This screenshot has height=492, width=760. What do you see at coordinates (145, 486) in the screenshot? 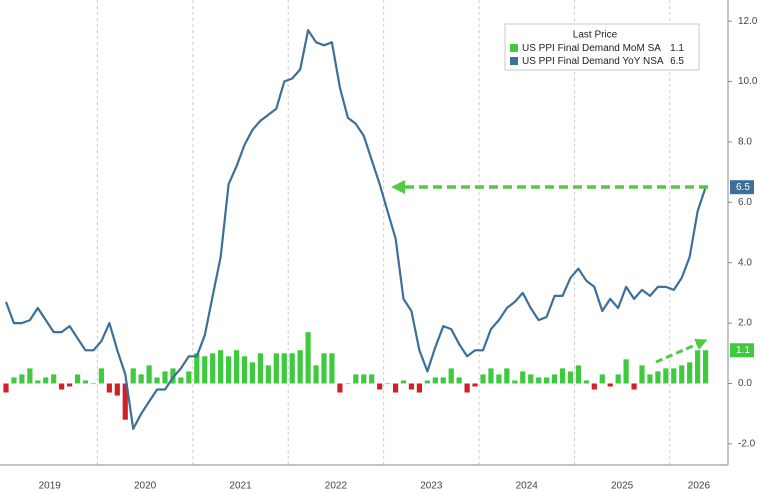
I see `x-tick-label: 2020` at bounding box center [145, 486].